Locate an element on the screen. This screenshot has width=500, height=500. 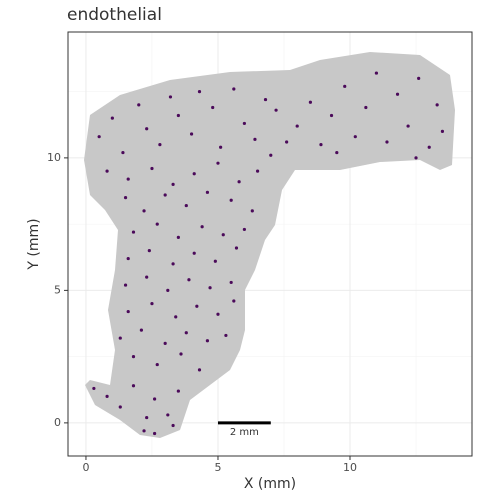
x-tick-label: 5 is located at coordinates (217, 467).